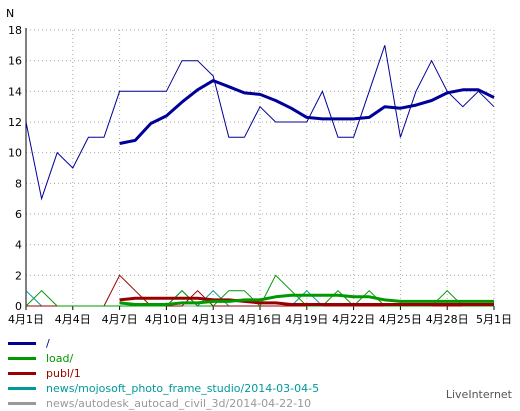 The height and width of the screenshot is (411, 520). Describe the element at coordinates (447, 319) in the screenshot. I see `x-tick-label: 4月28日` at that location.